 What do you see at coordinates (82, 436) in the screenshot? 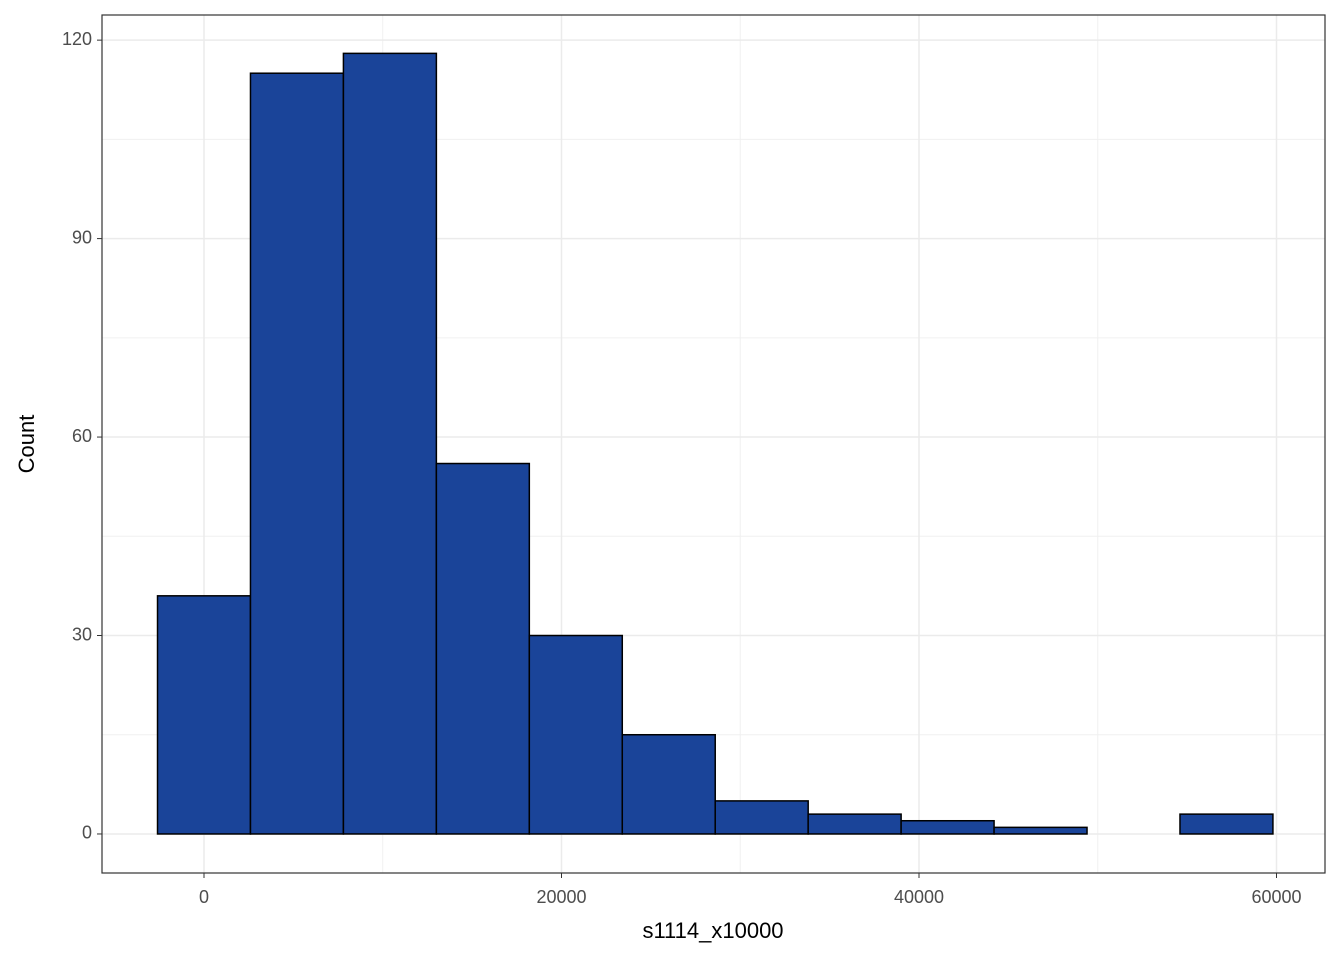
I see `y-tick-label: 60` at bounding box center [82, 436].